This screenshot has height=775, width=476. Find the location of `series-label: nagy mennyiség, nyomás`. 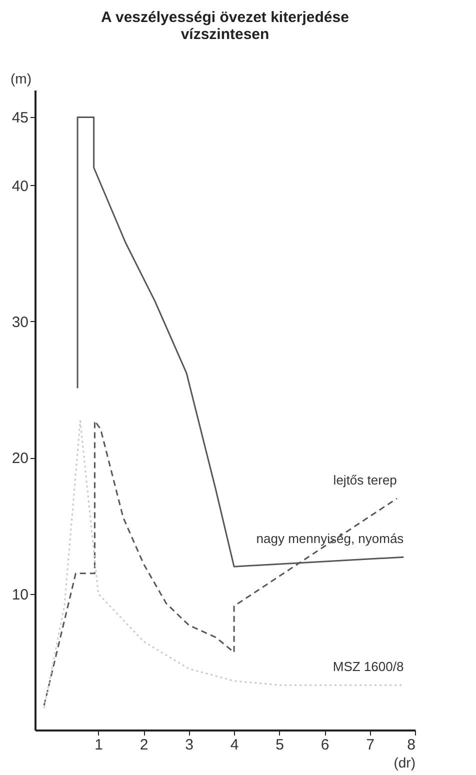

series-label: nagy mennyiség, nyomás is located at coordinates (330, 538).